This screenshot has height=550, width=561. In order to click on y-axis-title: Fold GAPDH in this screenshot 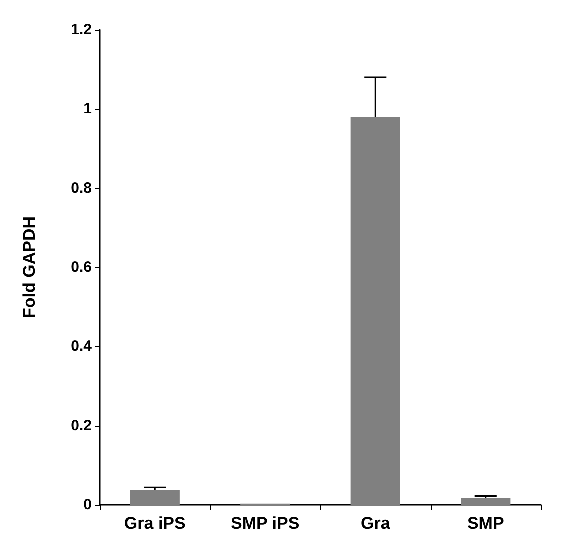, I will do `click(29, 267)`.